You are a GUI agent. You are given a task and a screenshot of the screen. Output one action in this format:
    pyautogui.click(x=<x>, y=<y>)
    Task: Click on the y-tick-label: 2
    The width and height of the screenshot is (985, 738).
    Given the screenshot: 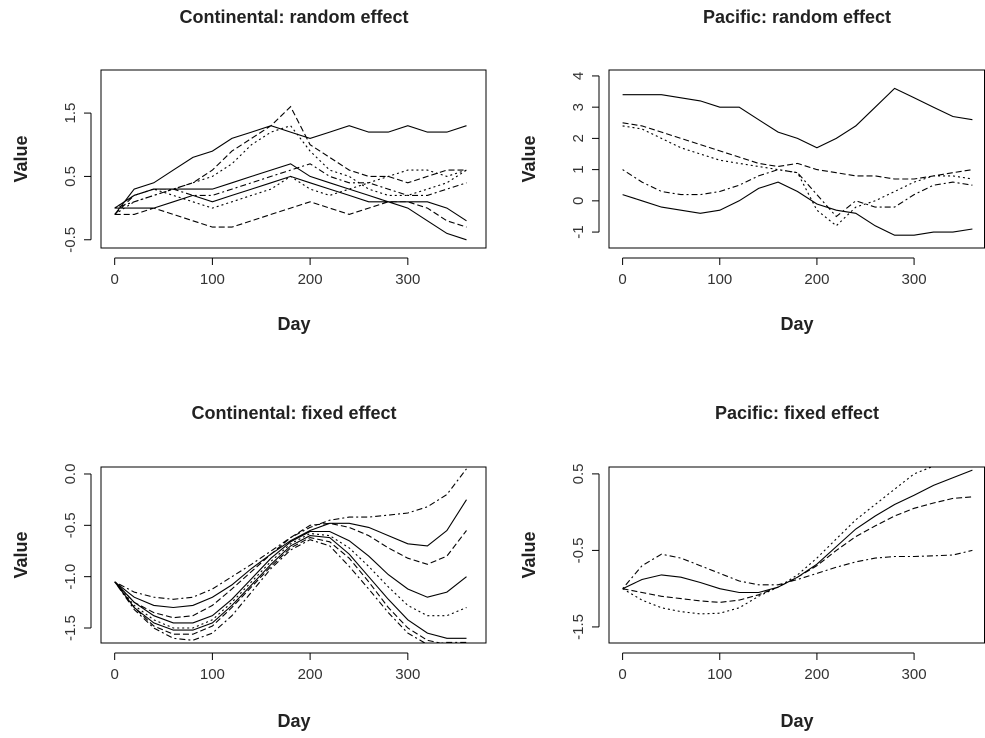 What is the action you would take?
    pyautogui.click(x=578, y=138)
    